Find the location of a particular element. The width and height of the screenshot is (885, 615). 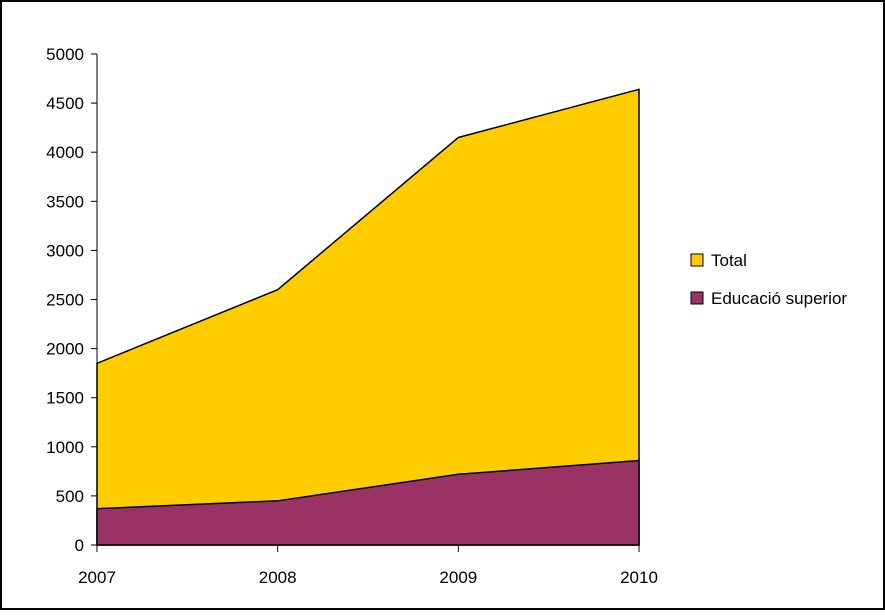

legend-label: Total is located at coordinates (729, 260).